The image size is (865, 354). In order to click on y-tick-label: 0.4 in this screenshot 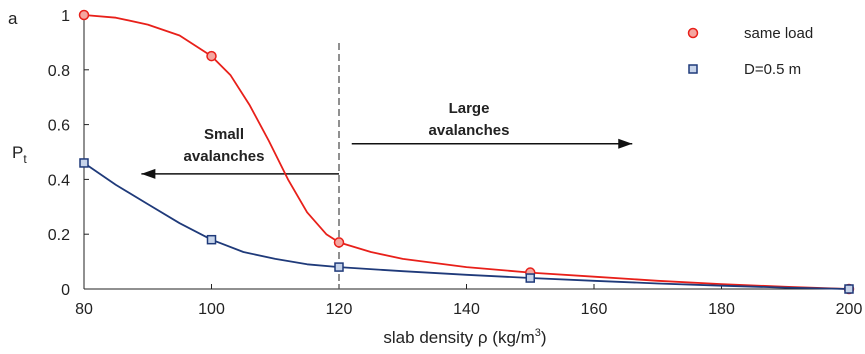, I will do `click(59, 180)`.